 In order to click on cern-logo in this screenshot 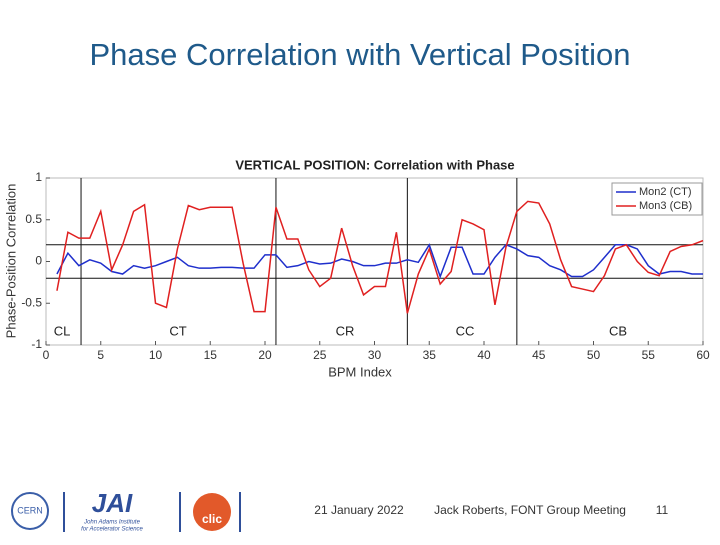, I will do `click(30, 511)`.